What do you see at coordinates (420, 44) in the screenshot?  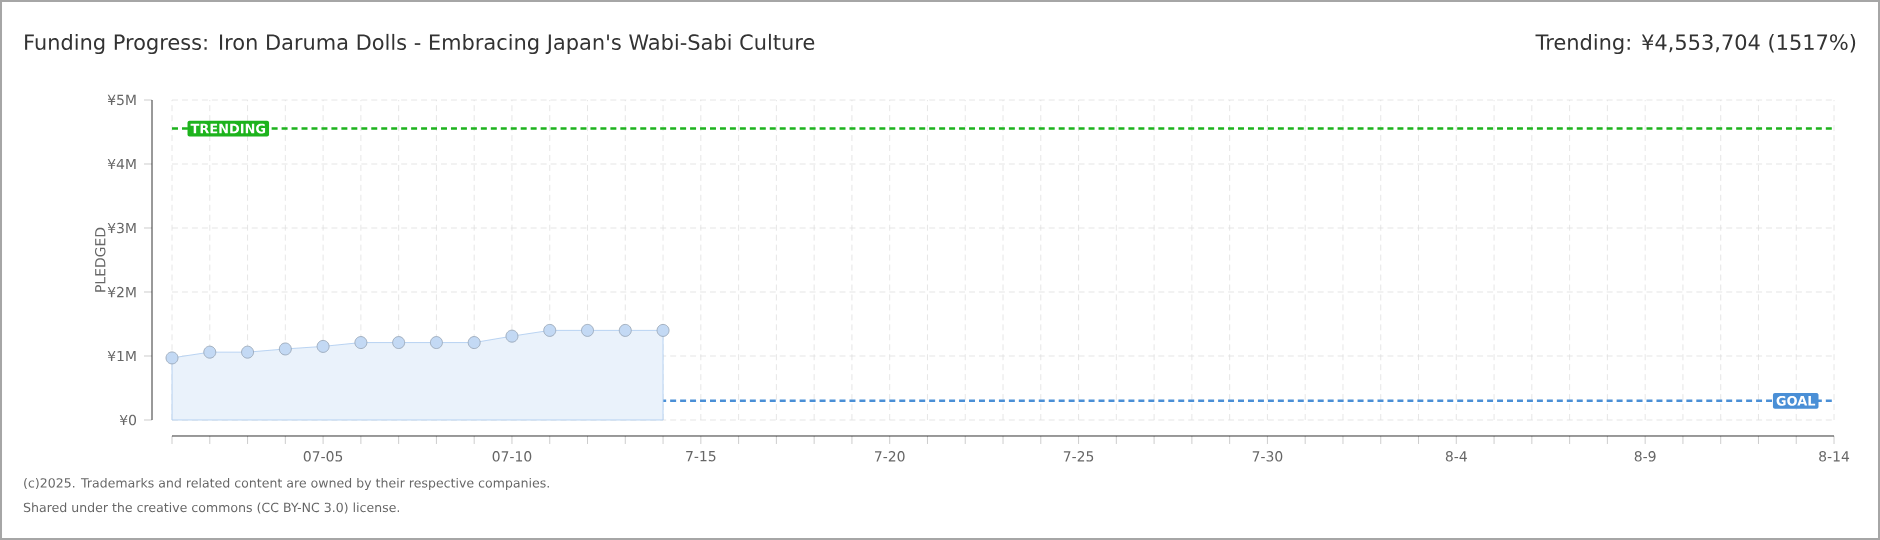 I see `chart-title: Funding Progress: Iron Daruma Dolls - Embracing Japan's Wabi-Sabi Culture` at bounding box center [420, 44].